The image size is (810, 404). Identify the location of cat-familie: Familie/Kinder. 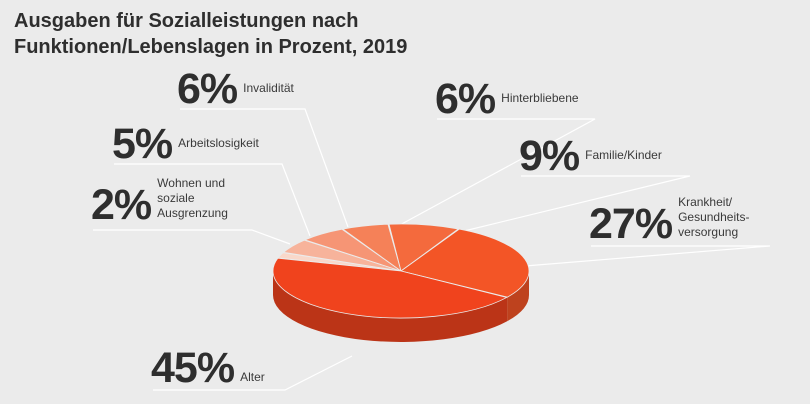
(623, 155).